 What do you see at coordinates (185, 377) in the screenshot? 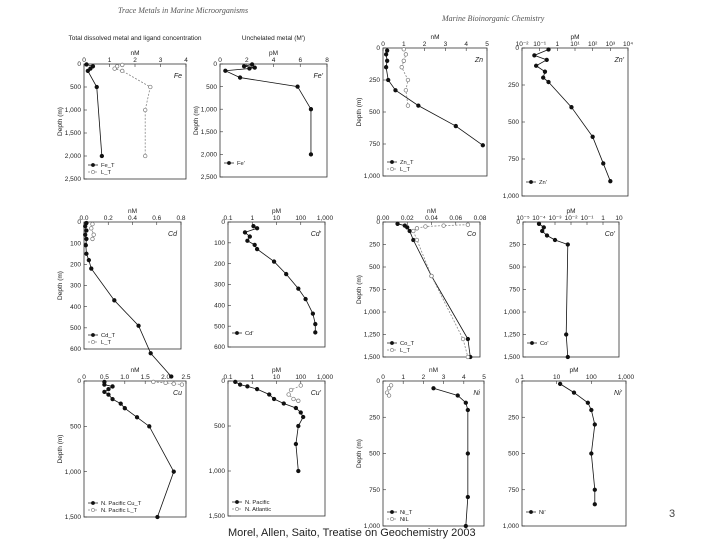
I see `x-tick-label: 2.5` at bounding box center [185, 377].